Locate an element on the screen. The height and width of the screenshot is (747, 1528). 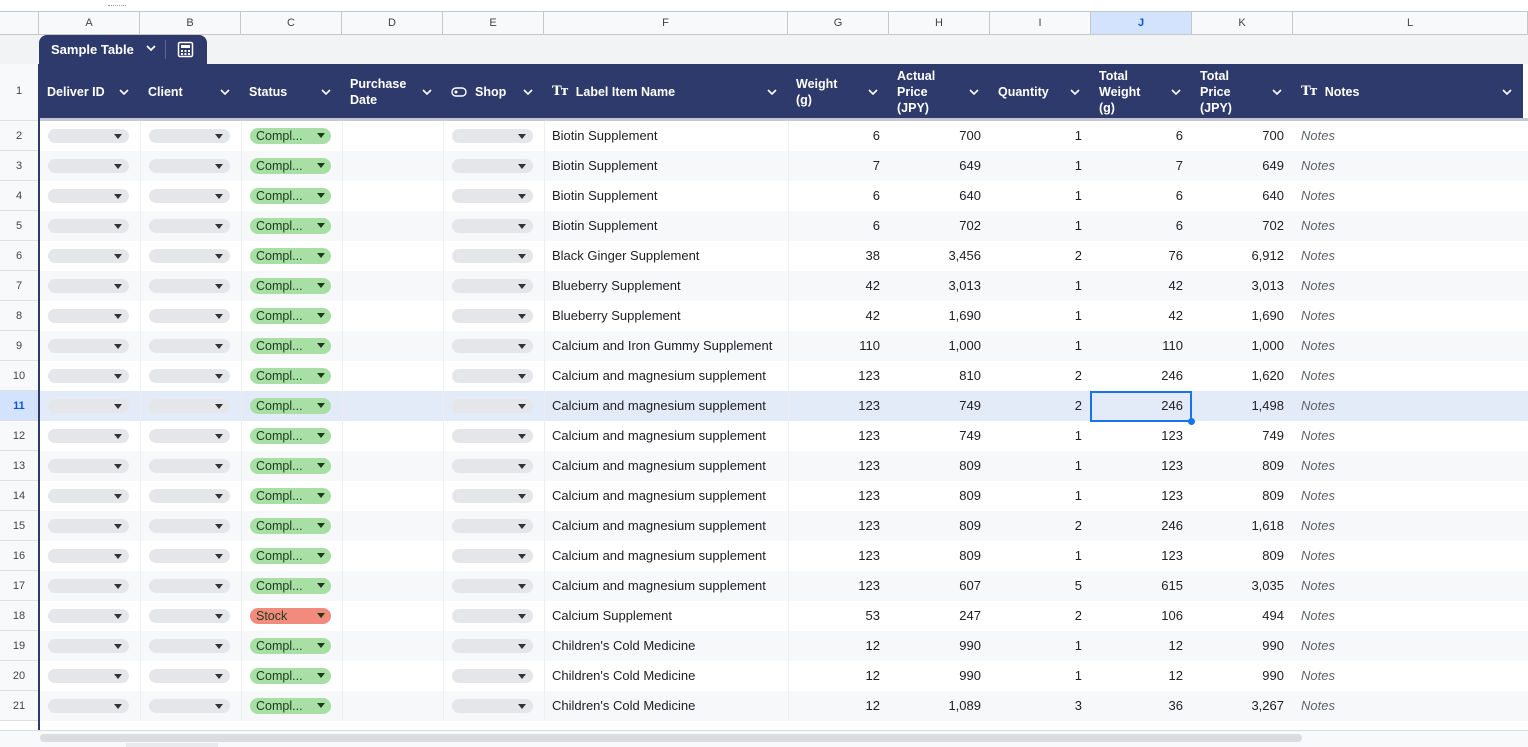
total-price-cell: 702 is located at coordinates (1273, 225).